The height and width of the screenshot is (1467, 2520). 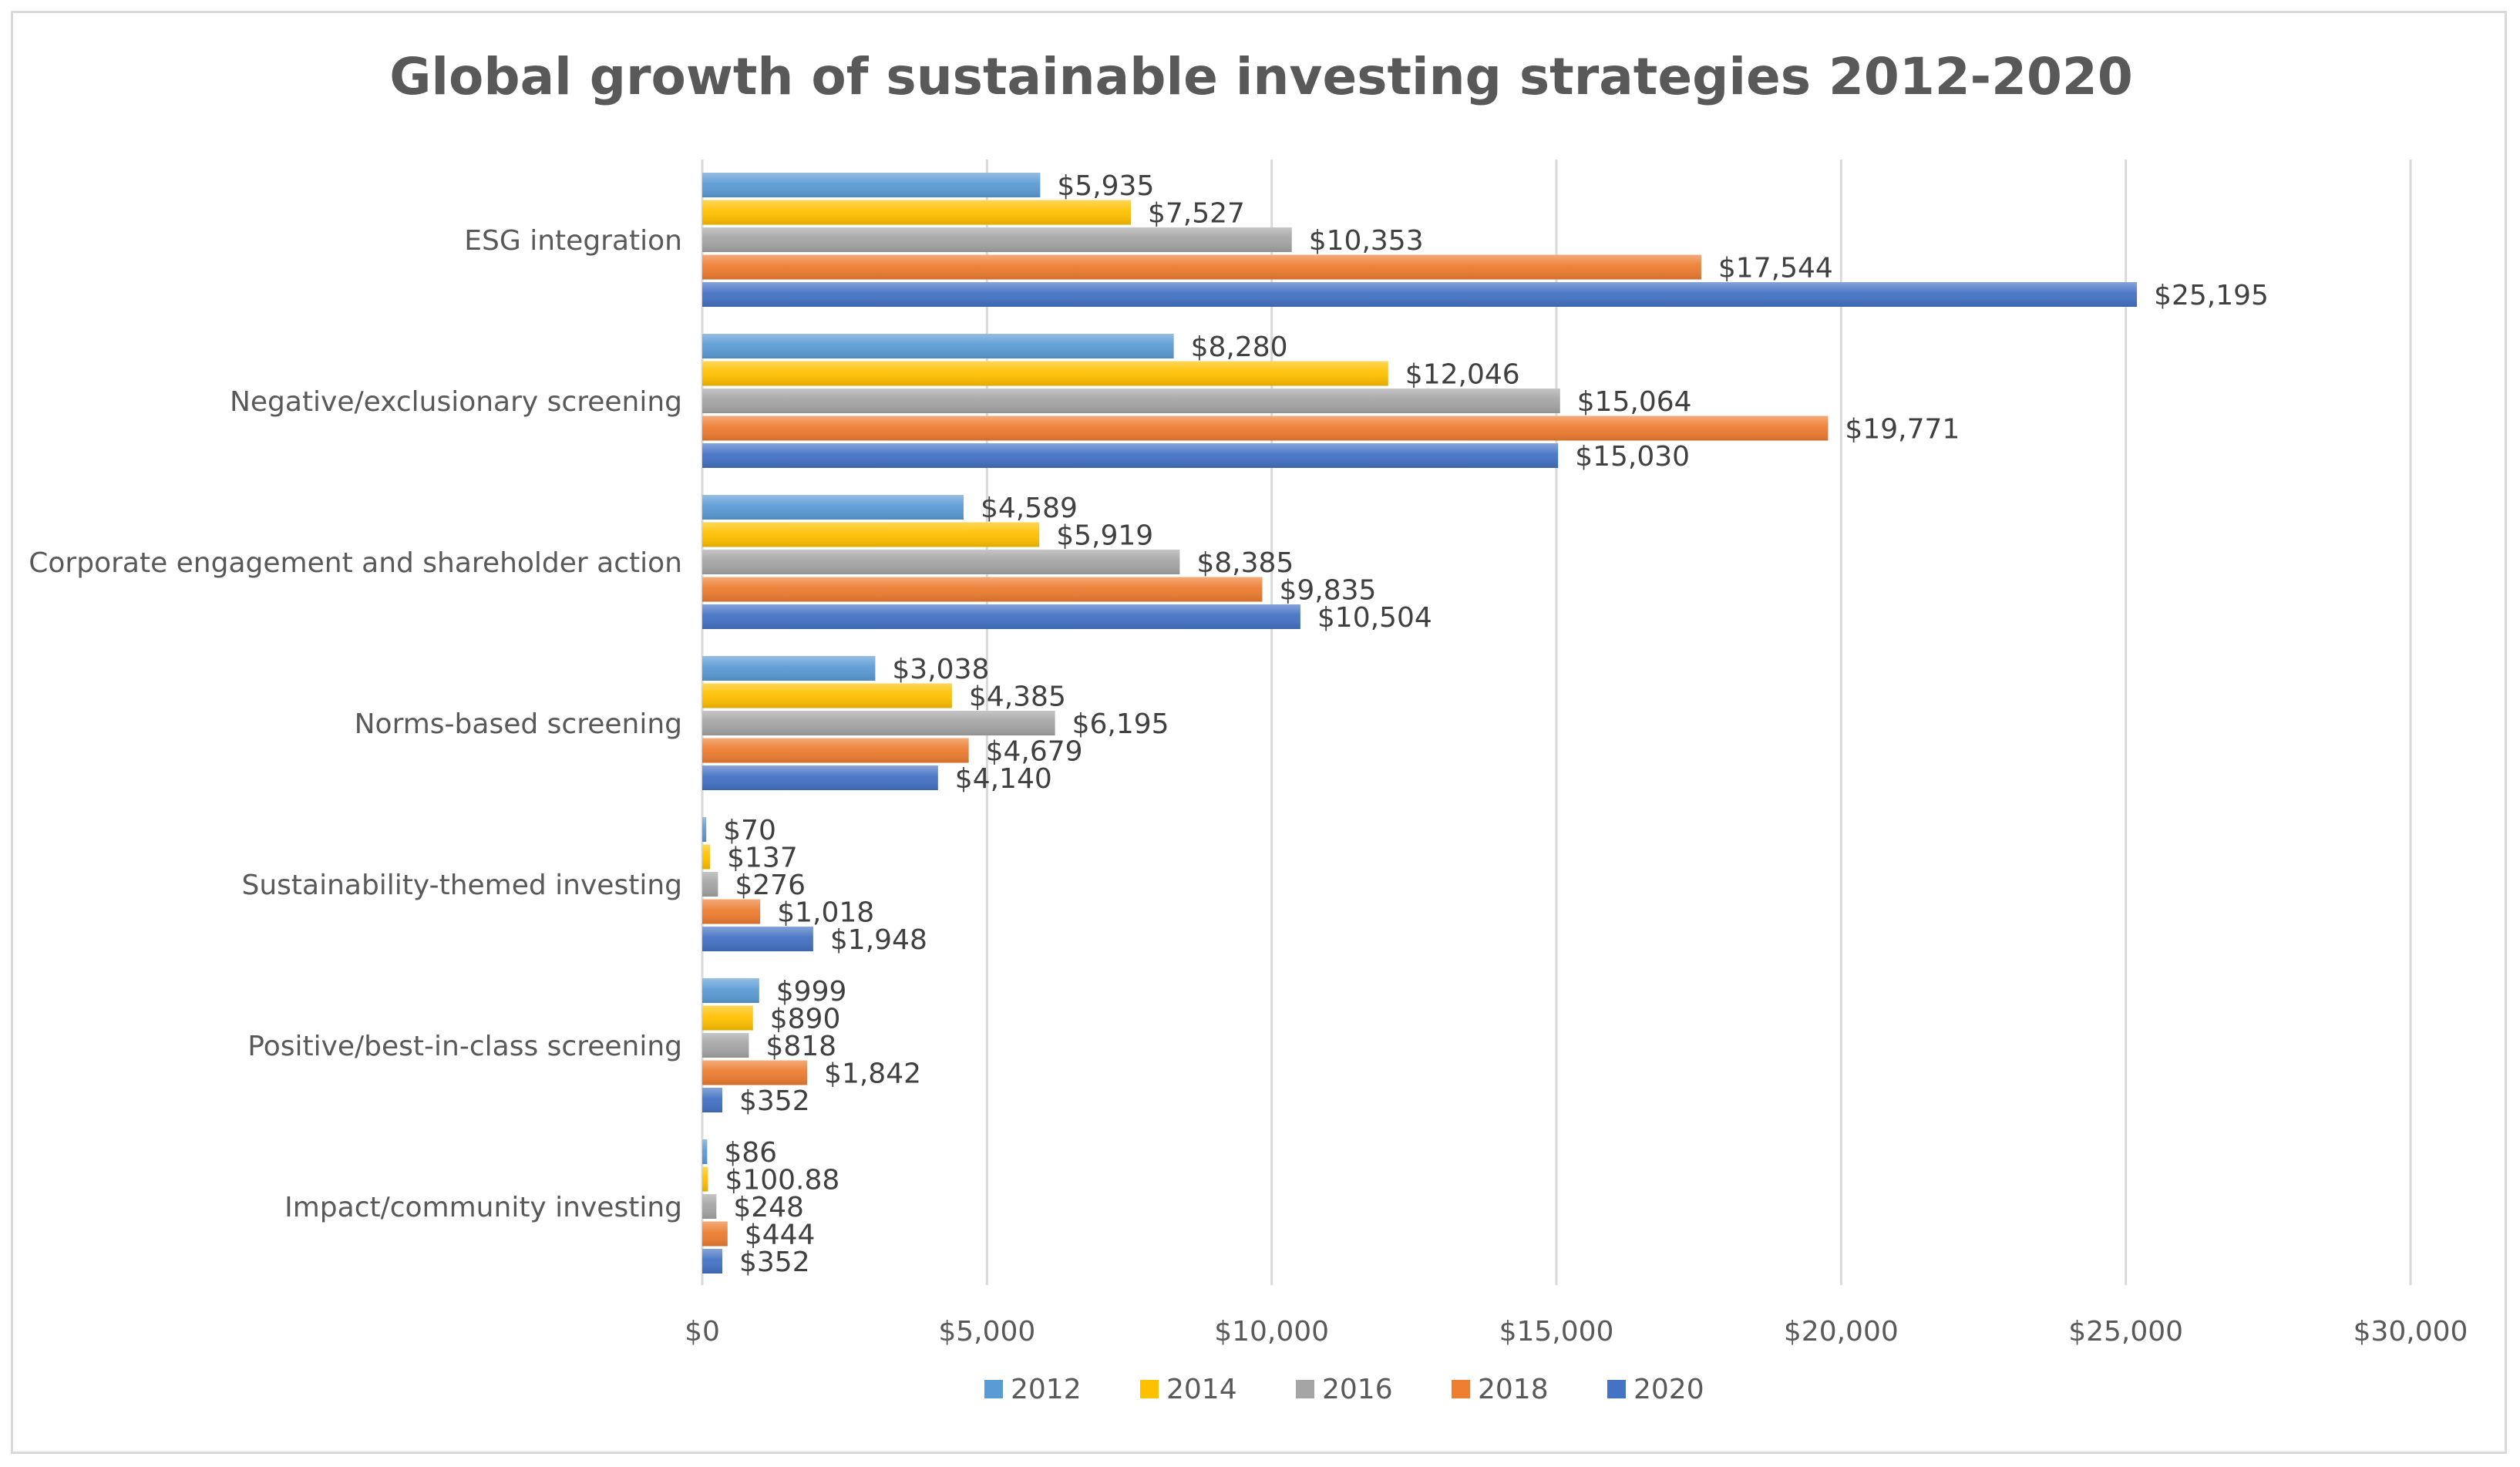 I want to click on data-label: $276, so click(x=771, y=885).